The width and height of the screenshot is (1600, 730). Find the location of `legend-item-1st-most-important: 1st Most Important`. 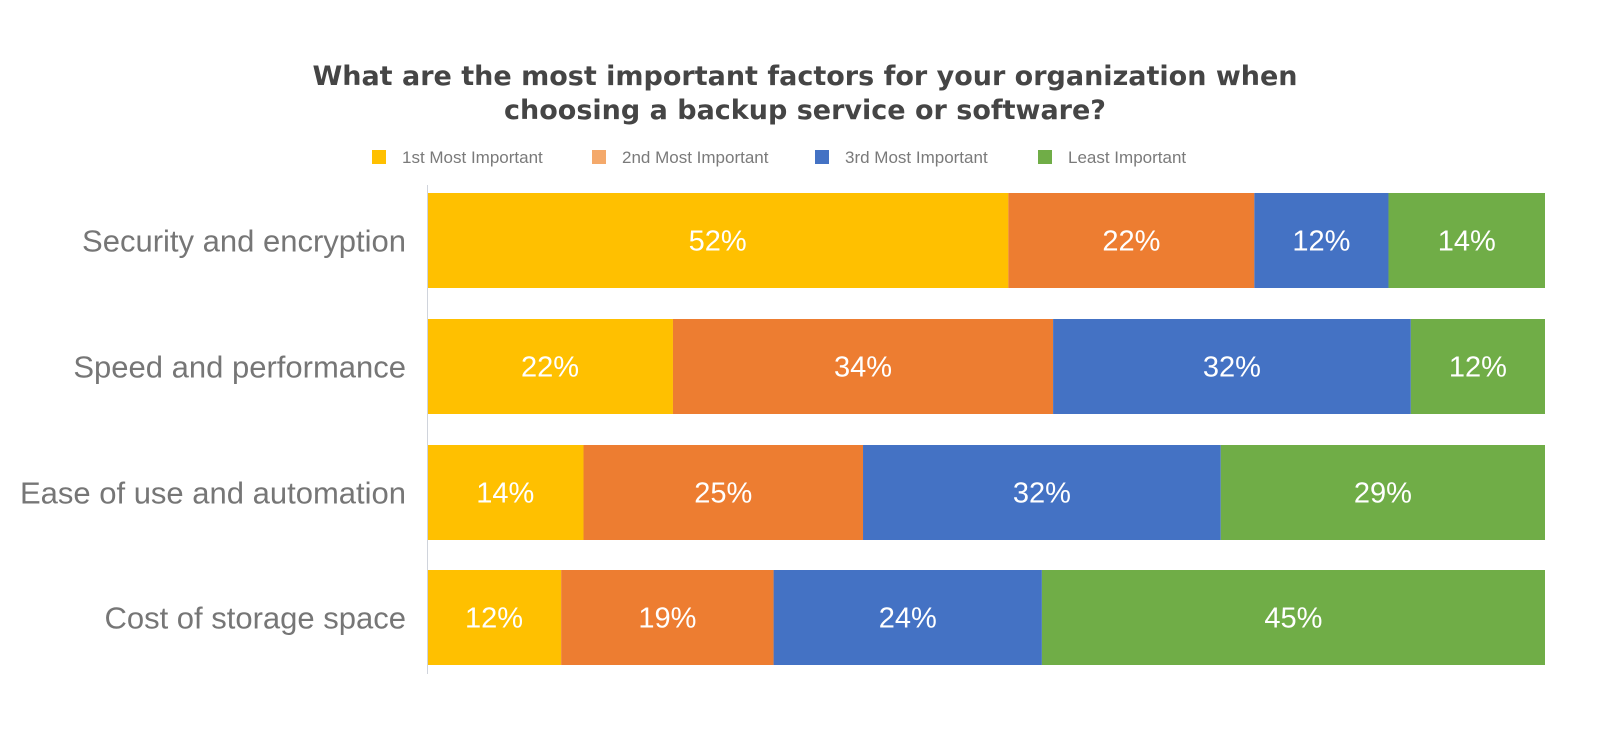

legend-item-1st-most-important: 1st Most Important is located at coordinates (457, 157).